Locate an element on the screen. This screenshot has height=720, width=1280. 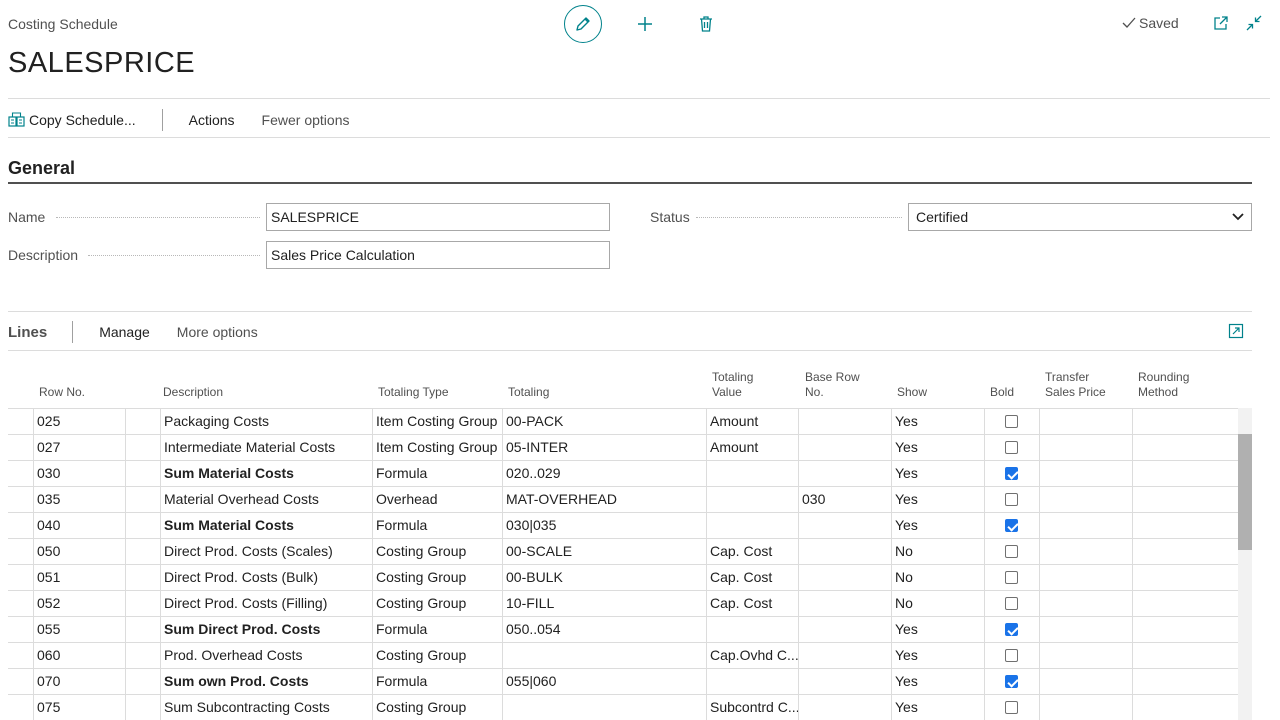
more-options-button: More options is located at coordinates (217, 332).